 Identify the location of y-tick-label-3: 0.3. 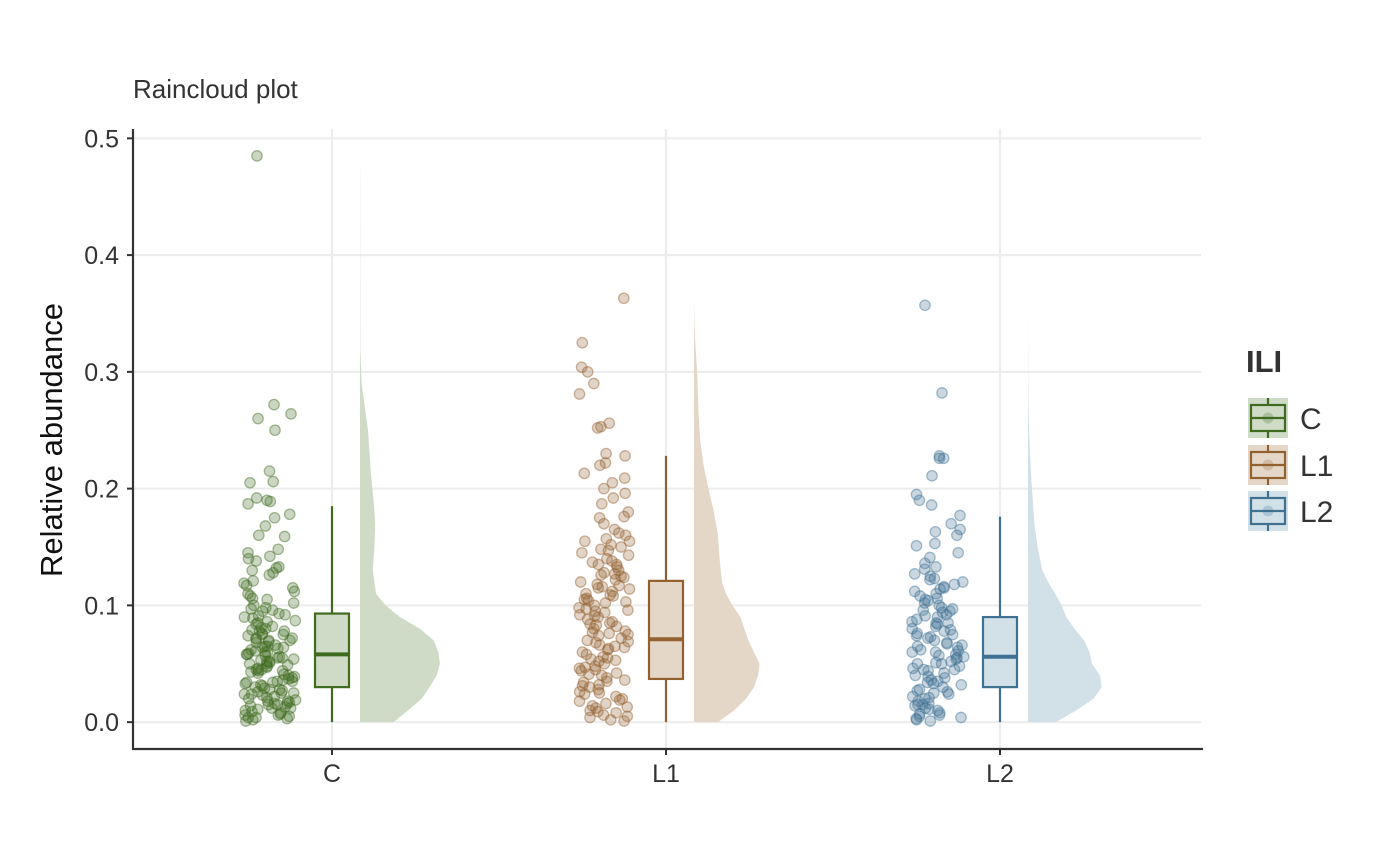
(101, 373).